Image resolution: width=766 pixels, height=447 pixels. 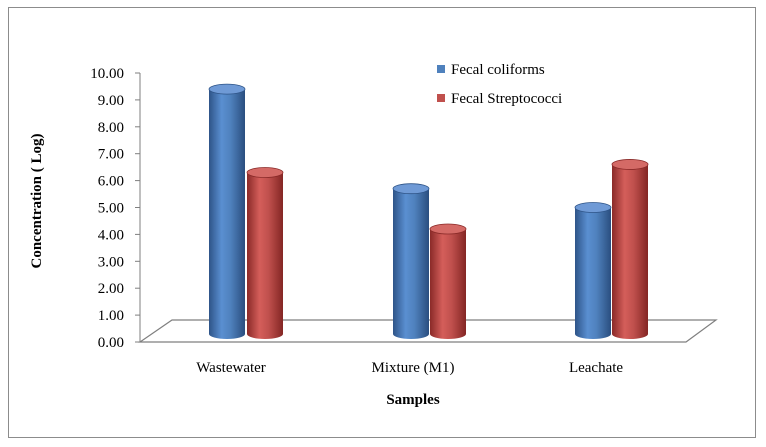 What do you see at coordinates (111, 209) in the screenshot?
I see `y-tick-label: 5.00` at bounding box center [111, 209].